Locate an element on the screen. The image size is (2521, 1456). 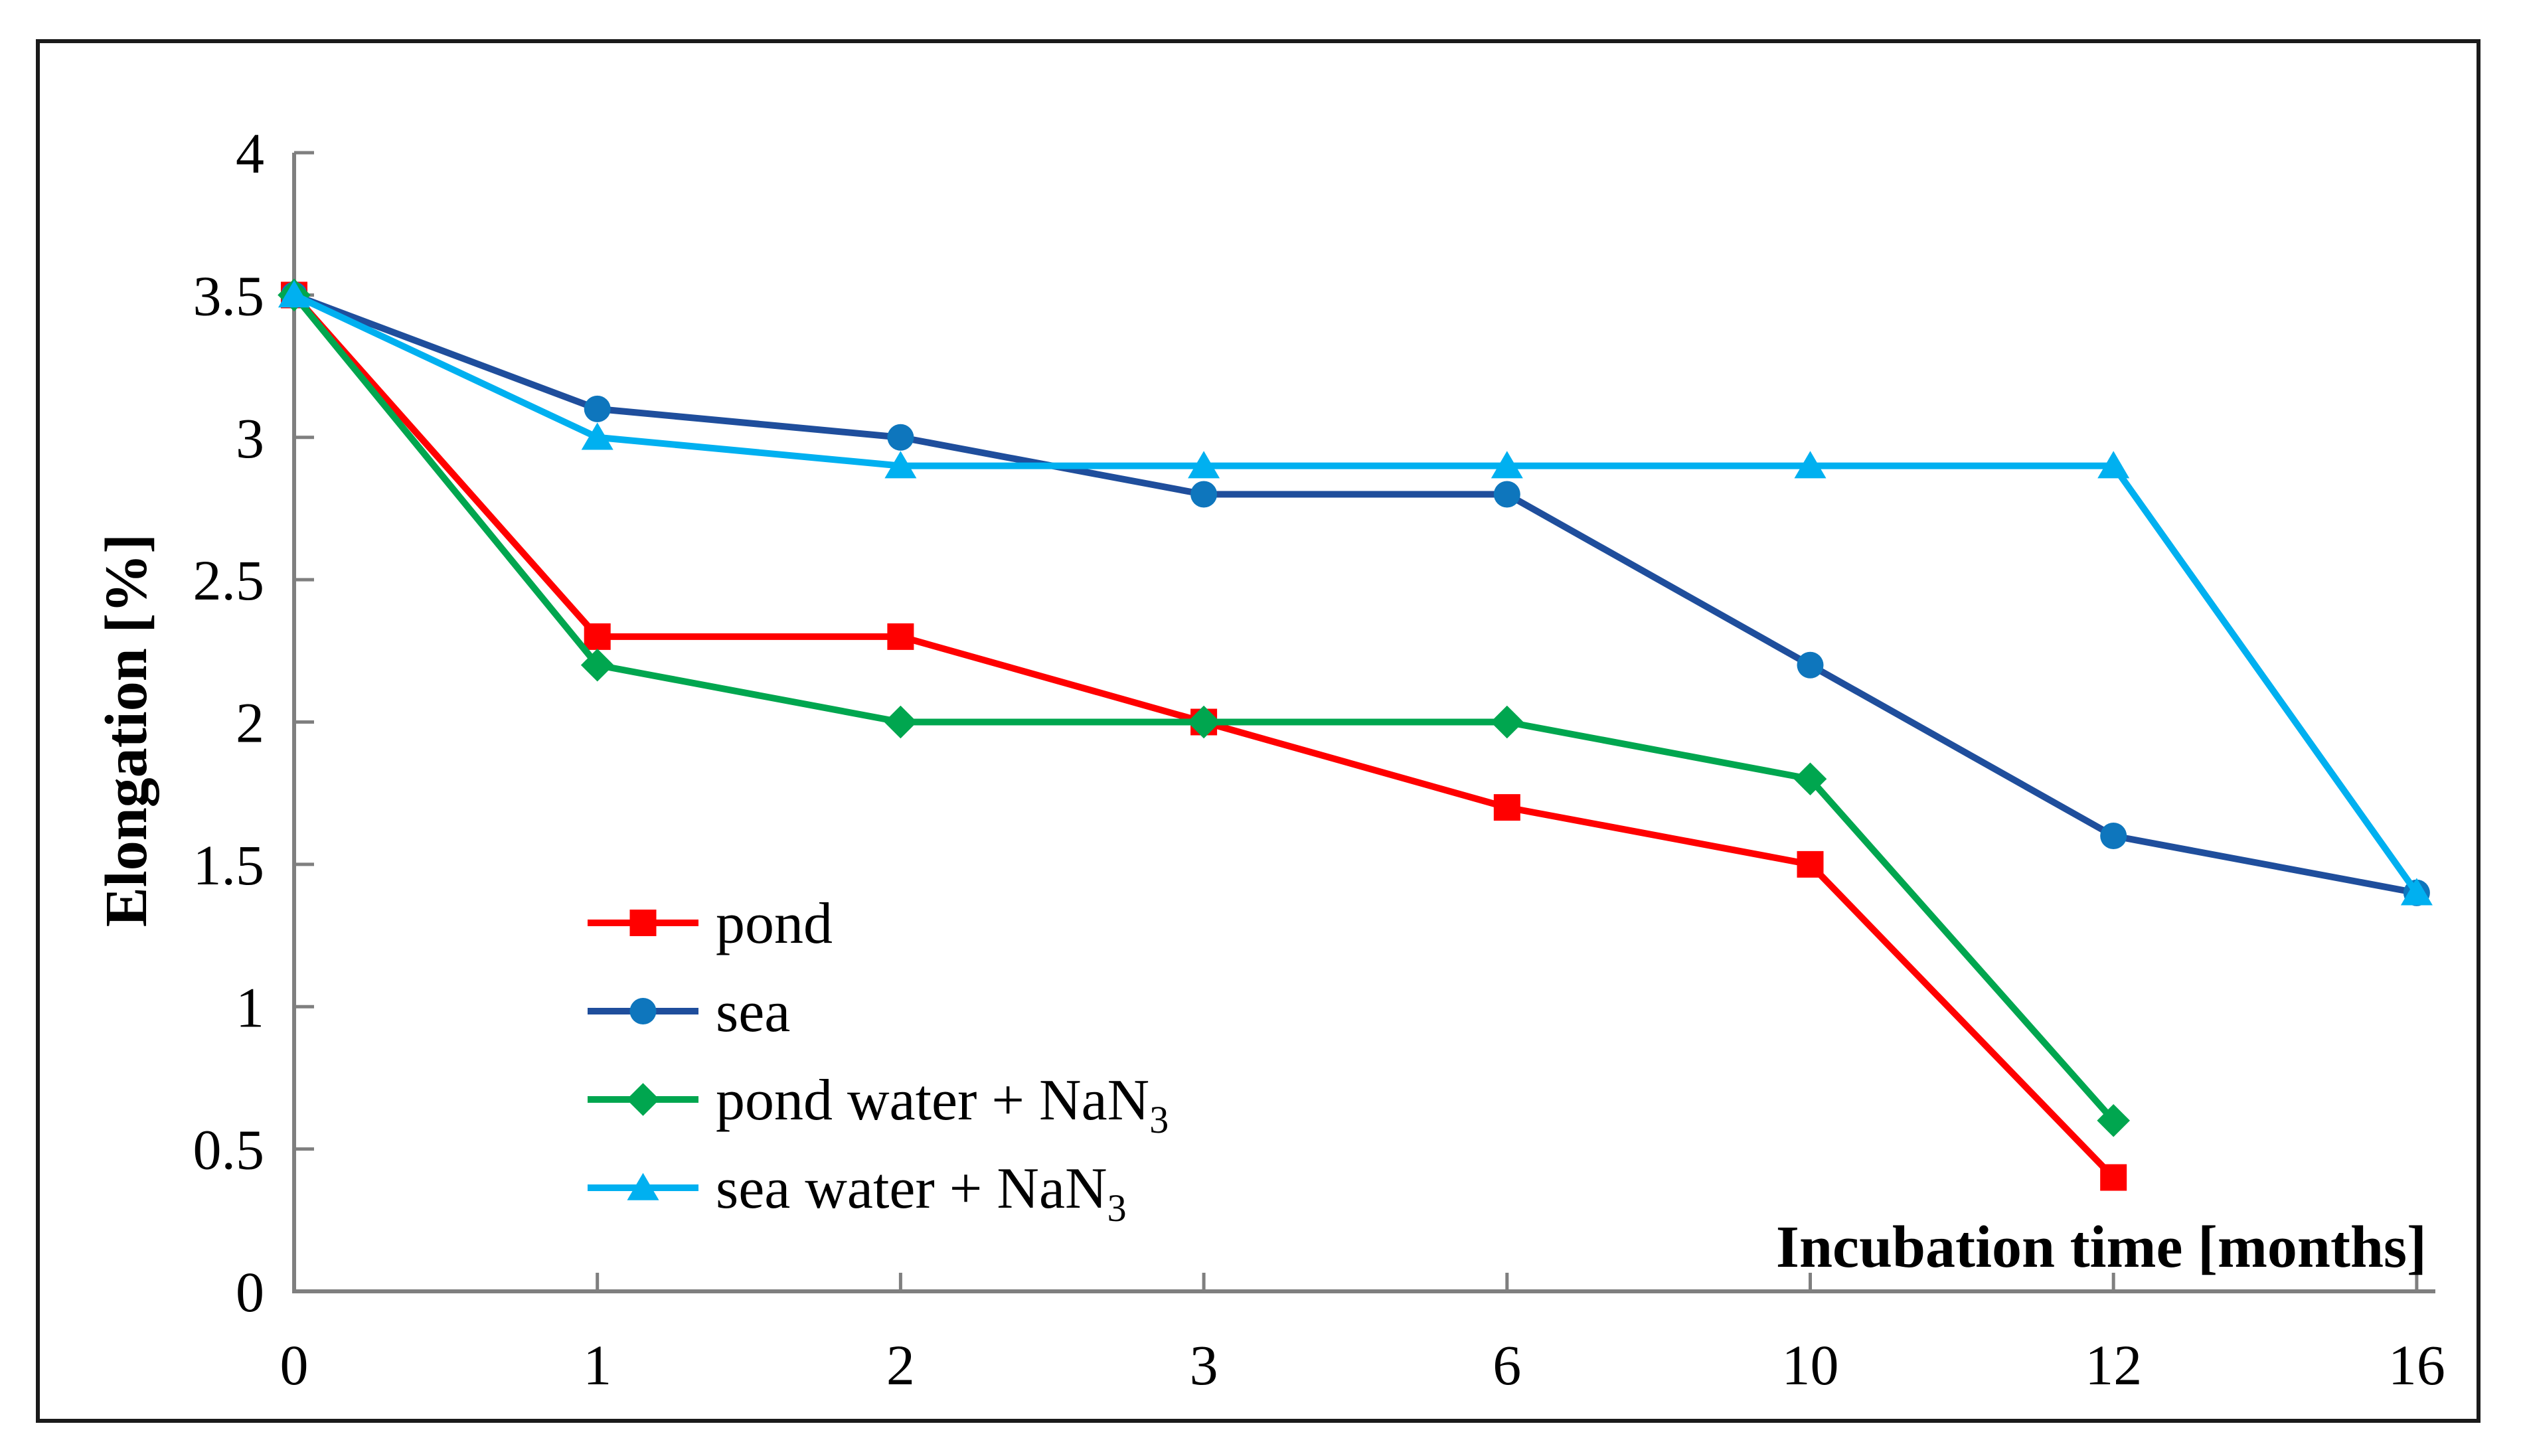
legend-marker-pond is located at coordinates (643, 923).